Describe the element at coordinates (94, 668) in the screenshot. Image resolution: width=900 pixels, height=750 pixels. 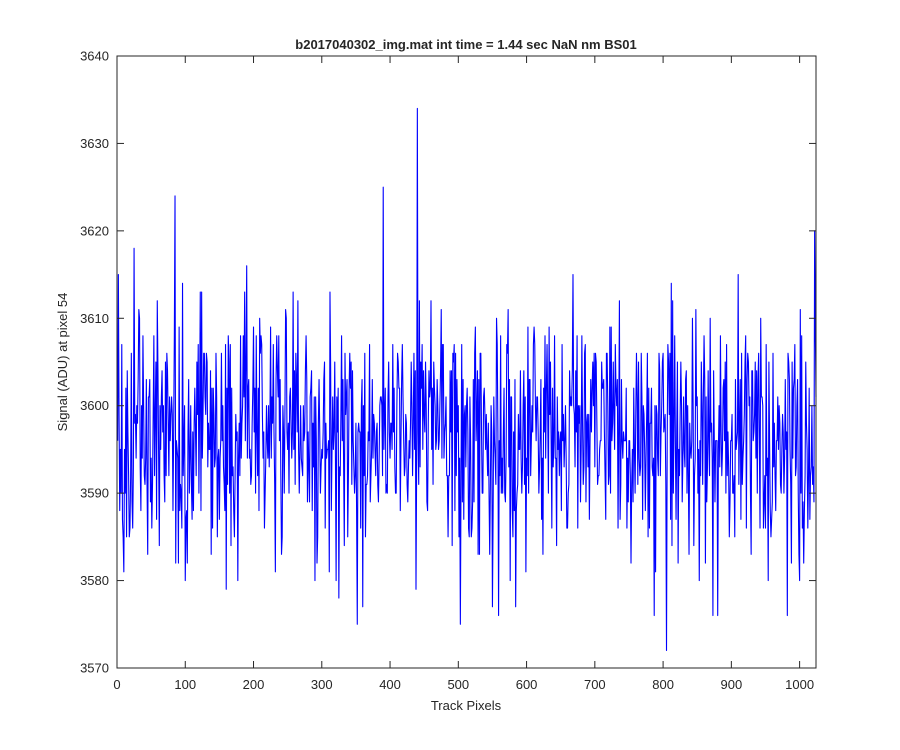
I see `y-tick-label: 3570` at that location.